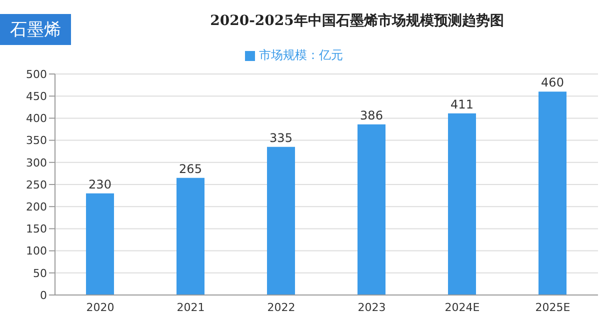 The width and height of the screenshot is (614, 320). Describe the element at coordinates (100, 307) in the screenshot. I see `x-tick-label: 2020` at that location.